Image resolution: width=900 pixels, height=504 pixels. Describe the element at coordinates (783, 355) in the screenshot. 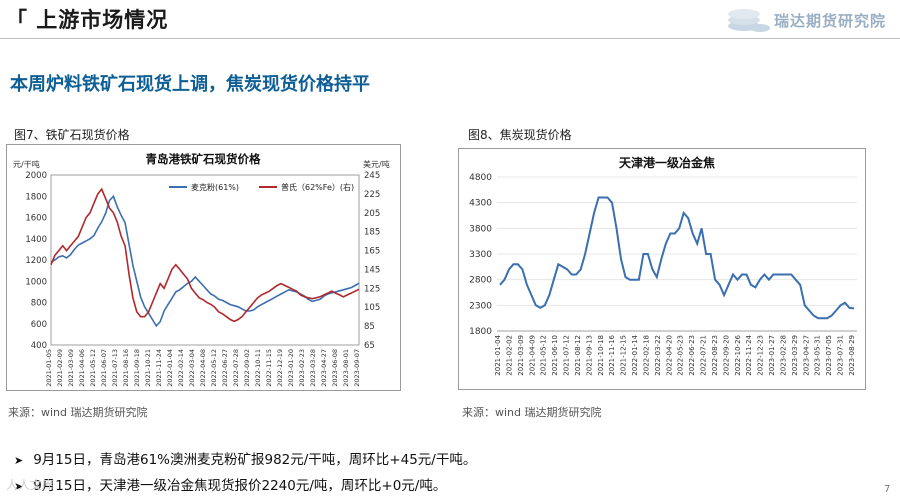

I see `x-tick-label: 2023-02-28` at that location.